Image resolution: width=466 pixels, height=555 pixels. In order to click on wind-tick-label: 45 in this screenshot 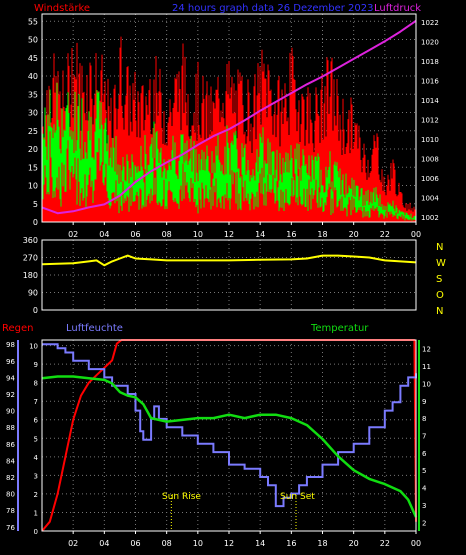, I will do `click(33, 58)`.